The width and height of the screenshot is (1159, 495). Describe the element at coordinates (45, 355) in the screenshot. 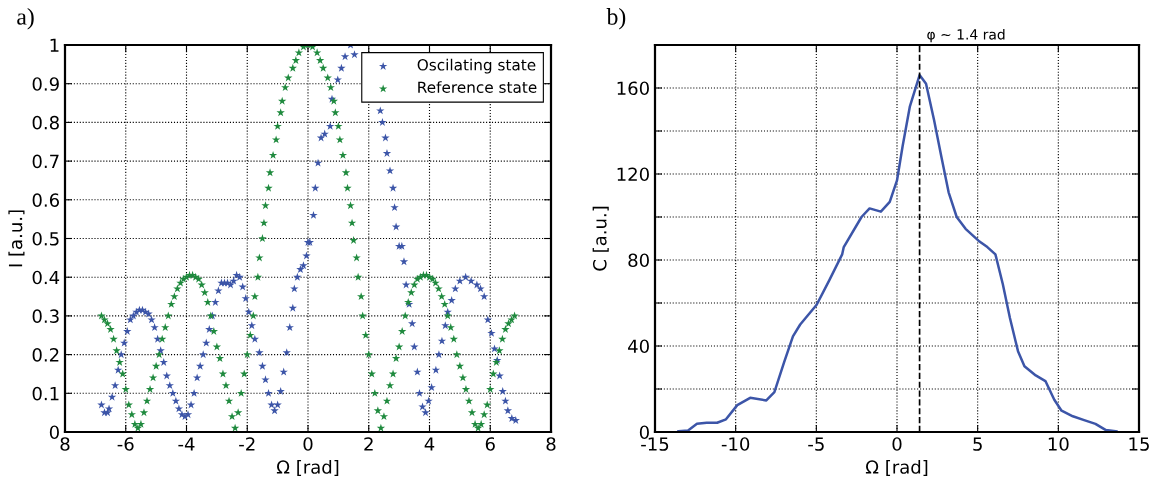

I see `y-tick-label: 0.2` at that location.